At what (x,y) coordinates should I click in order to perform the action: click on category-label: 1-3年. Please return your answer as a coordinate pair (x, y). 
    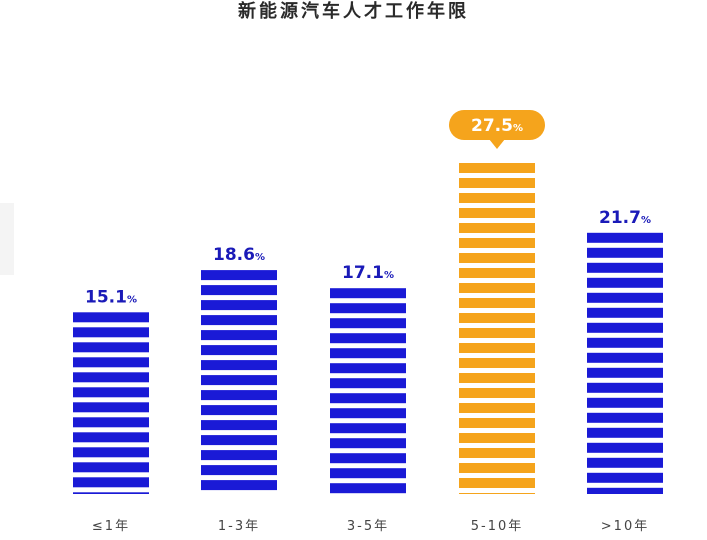
    Looking at the image, I should click on (239, 526).